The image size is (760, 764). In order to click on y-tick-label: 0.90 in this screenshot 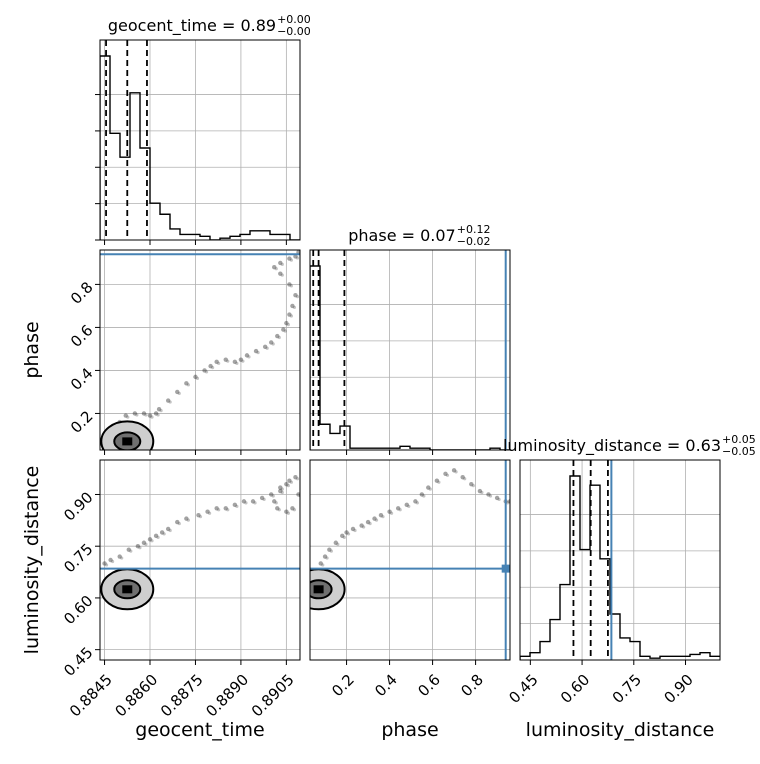, I will do `click(78, 506)`.